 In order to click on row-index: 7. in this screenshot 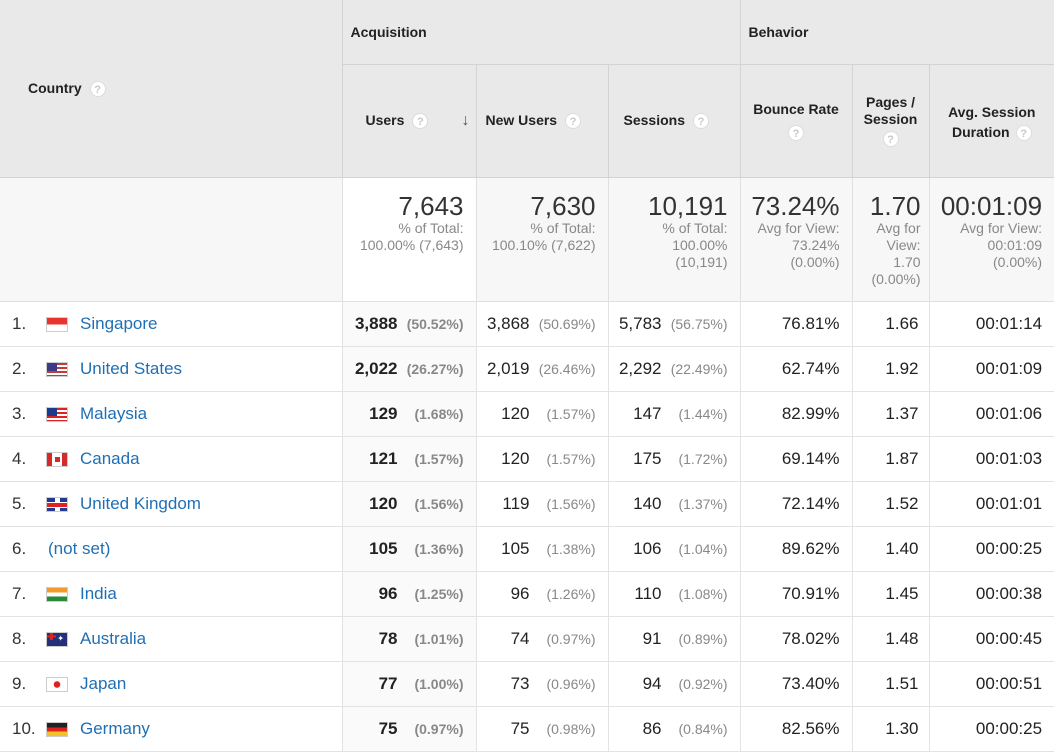, I will do `click(19, 593)`.